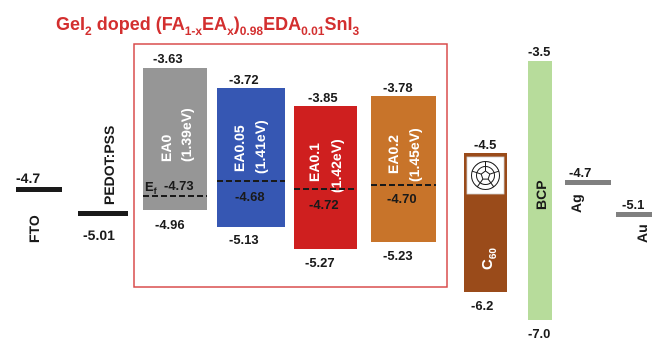  What do you see at coordinates (186, 135) in the screenshot?
I see `ea0-gap: (1.39eV)` at bounding box center [186, 135].